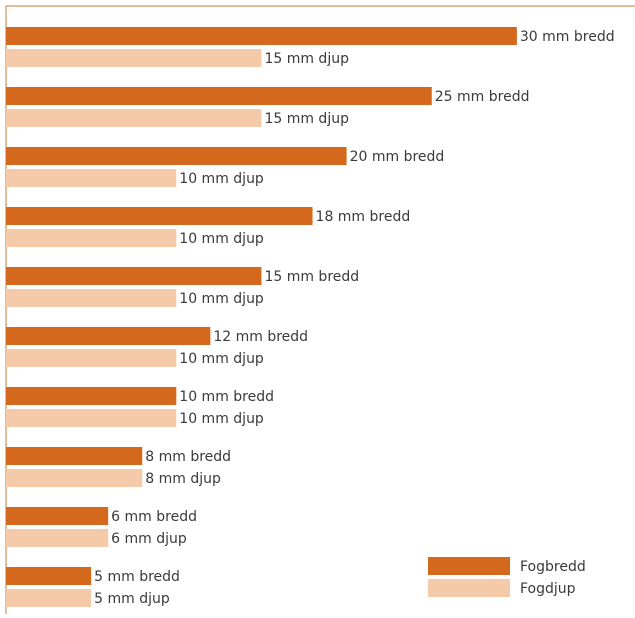 This screenshot has height=618, width=635. Describe the element at coordinates (221, 419) in the screenshot. I see `data-label-fogdjup-7: 10 mm djup` at that location.